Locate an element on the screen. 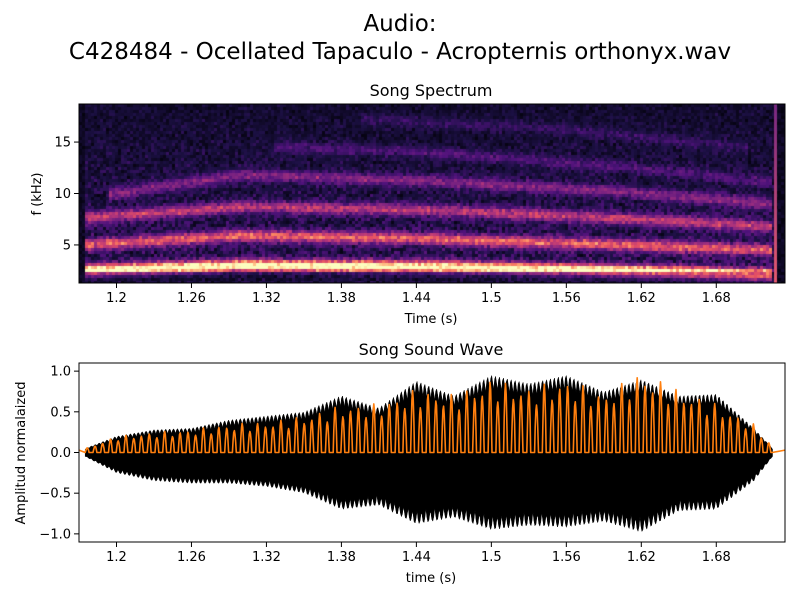  waveform-y-ticks: 1.0 0.5 0.0 −0.5 −1.0 is located at coordinates (59, 453).